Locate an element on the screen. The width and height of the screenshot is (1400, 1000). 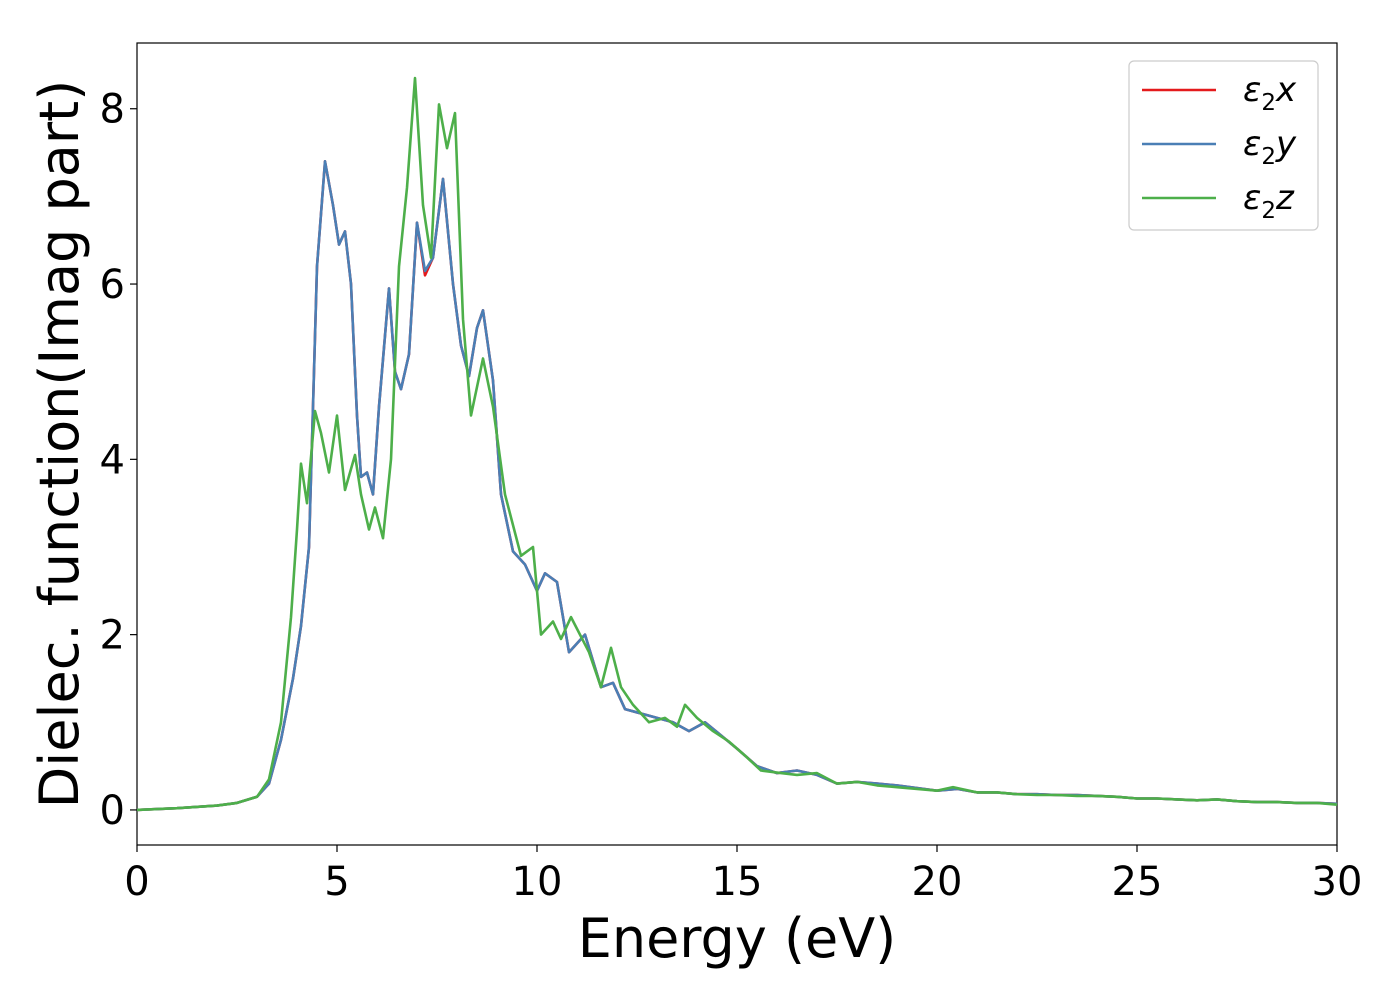
x-axis-ticks: 0 5 10 15 20 25 30 is located at coordinates (743, 875).